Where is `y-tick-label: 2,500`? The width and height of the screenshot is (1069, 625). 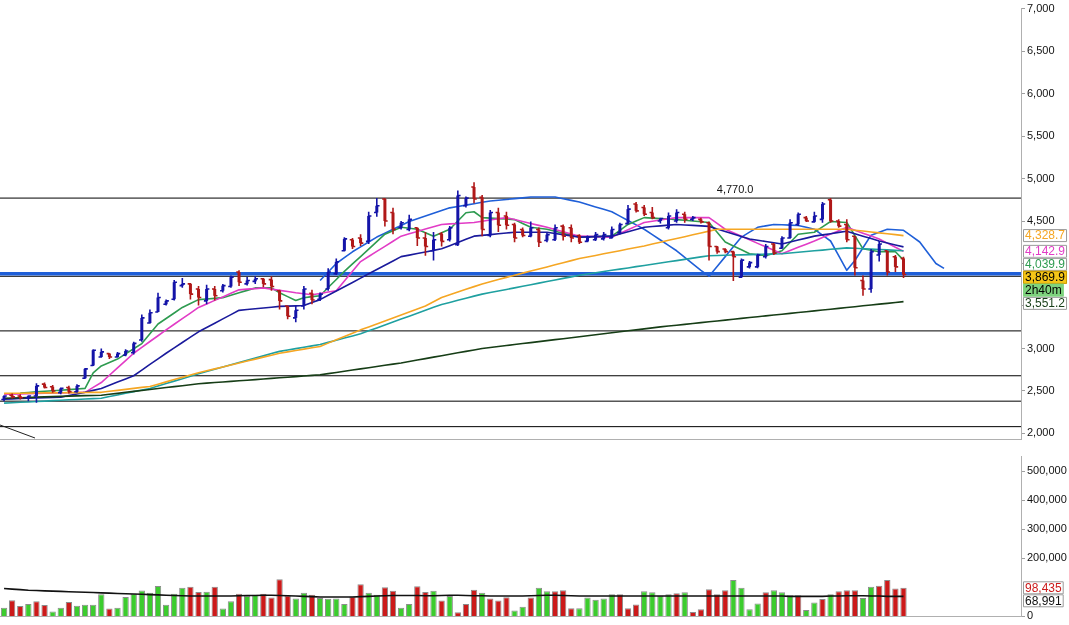 y-tick-label: 2,500 is located at coordinates (1041, 390).